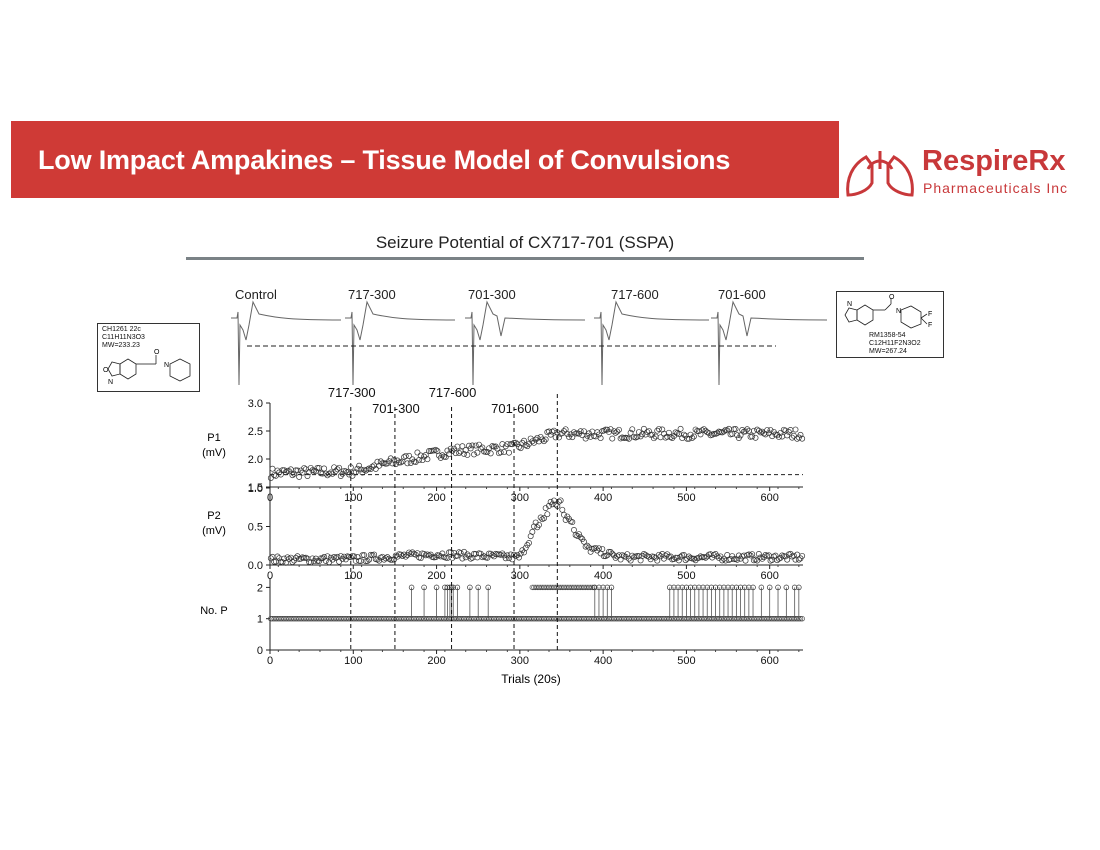 The width and height of the screenshot is (1100, 850). What do you see at coordinates (353, 576) in the screenshot?
I see `panel-1-xtick-label: 100` at bounding box center [353, 576].